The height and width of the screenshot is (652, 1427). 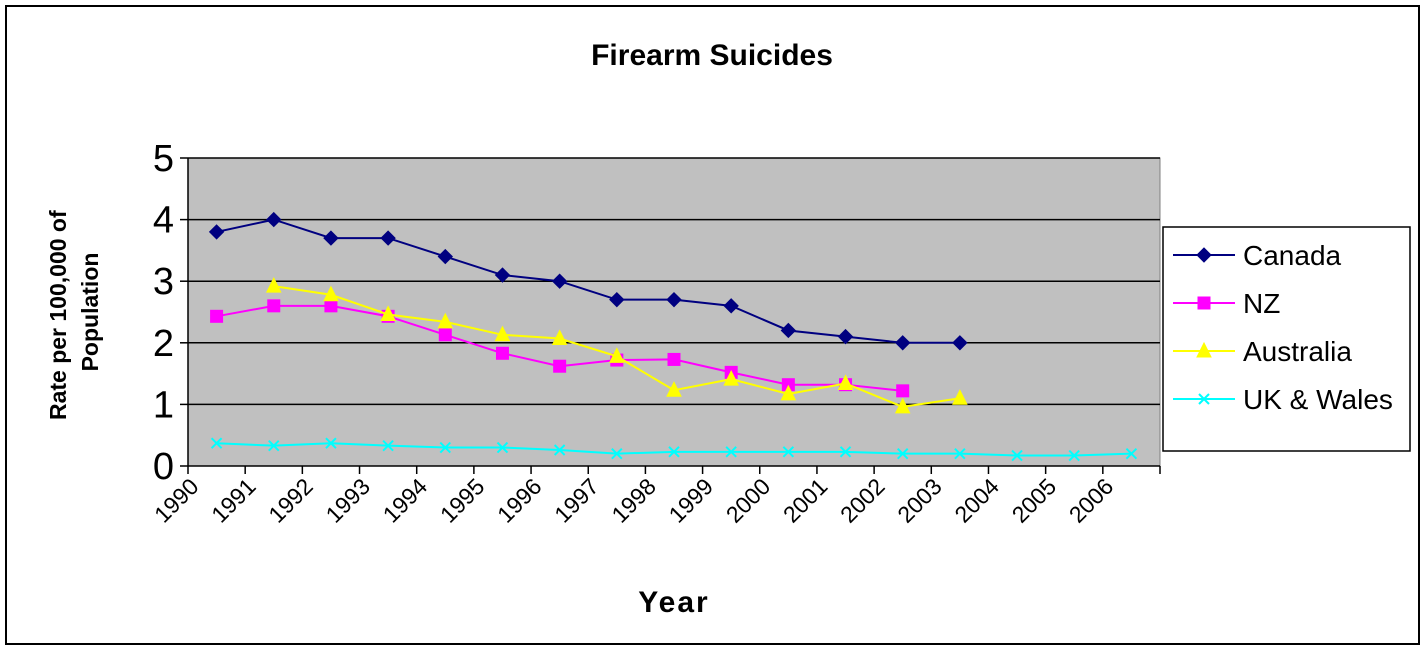 I want to click on series-uk-wales, so click(x=674, y=449).